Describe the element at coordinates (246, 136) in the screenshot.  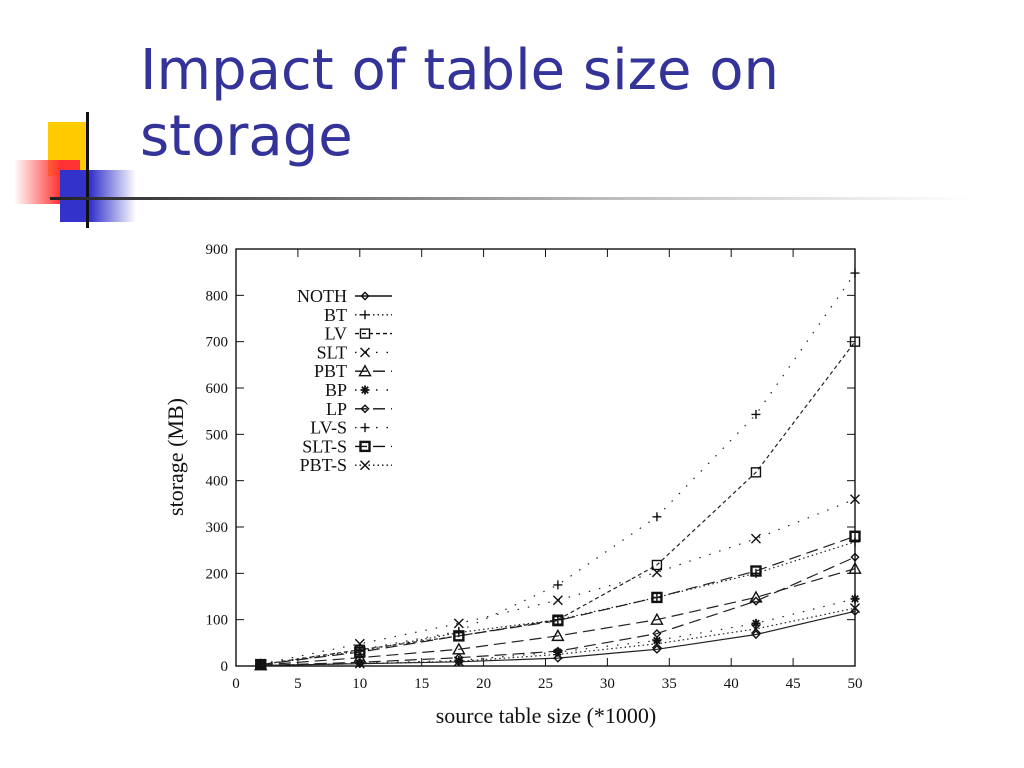
I see `slide-title-line2: storage` at that location.